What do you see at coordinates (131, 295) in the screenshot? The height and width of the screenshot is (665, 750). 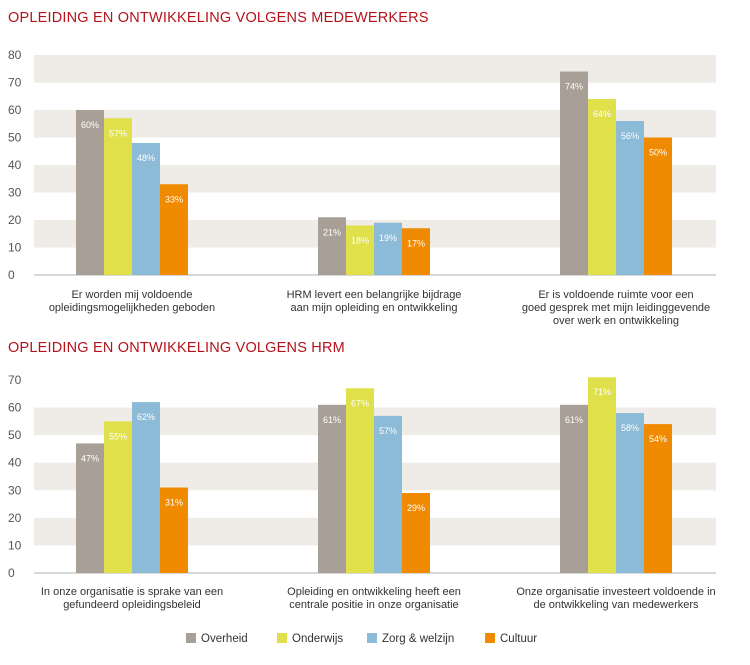 I see `category-label: Er worden mij voldoende` at bounding box center [131, 295].